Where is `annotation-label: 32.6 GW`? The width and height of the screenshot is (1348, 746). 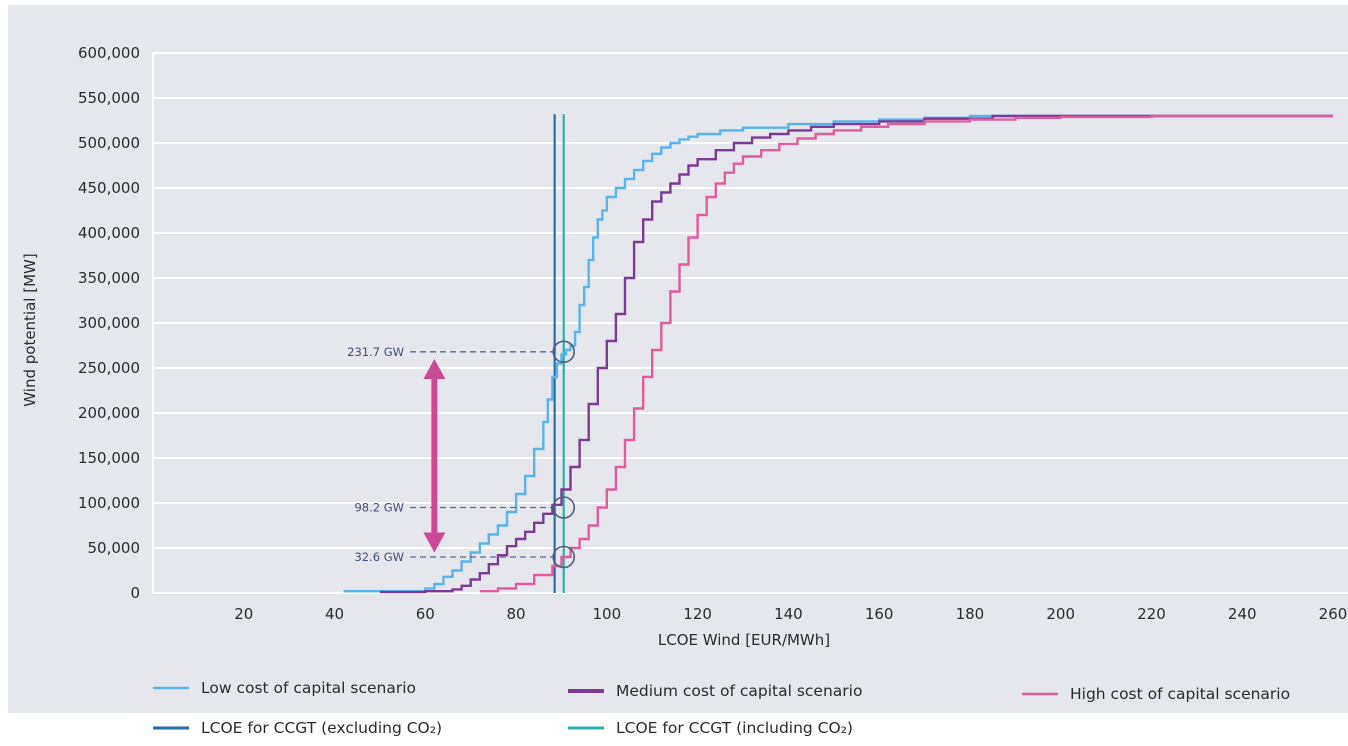 annotation-label: 32.6 GW is located at coordinates (379, 557).